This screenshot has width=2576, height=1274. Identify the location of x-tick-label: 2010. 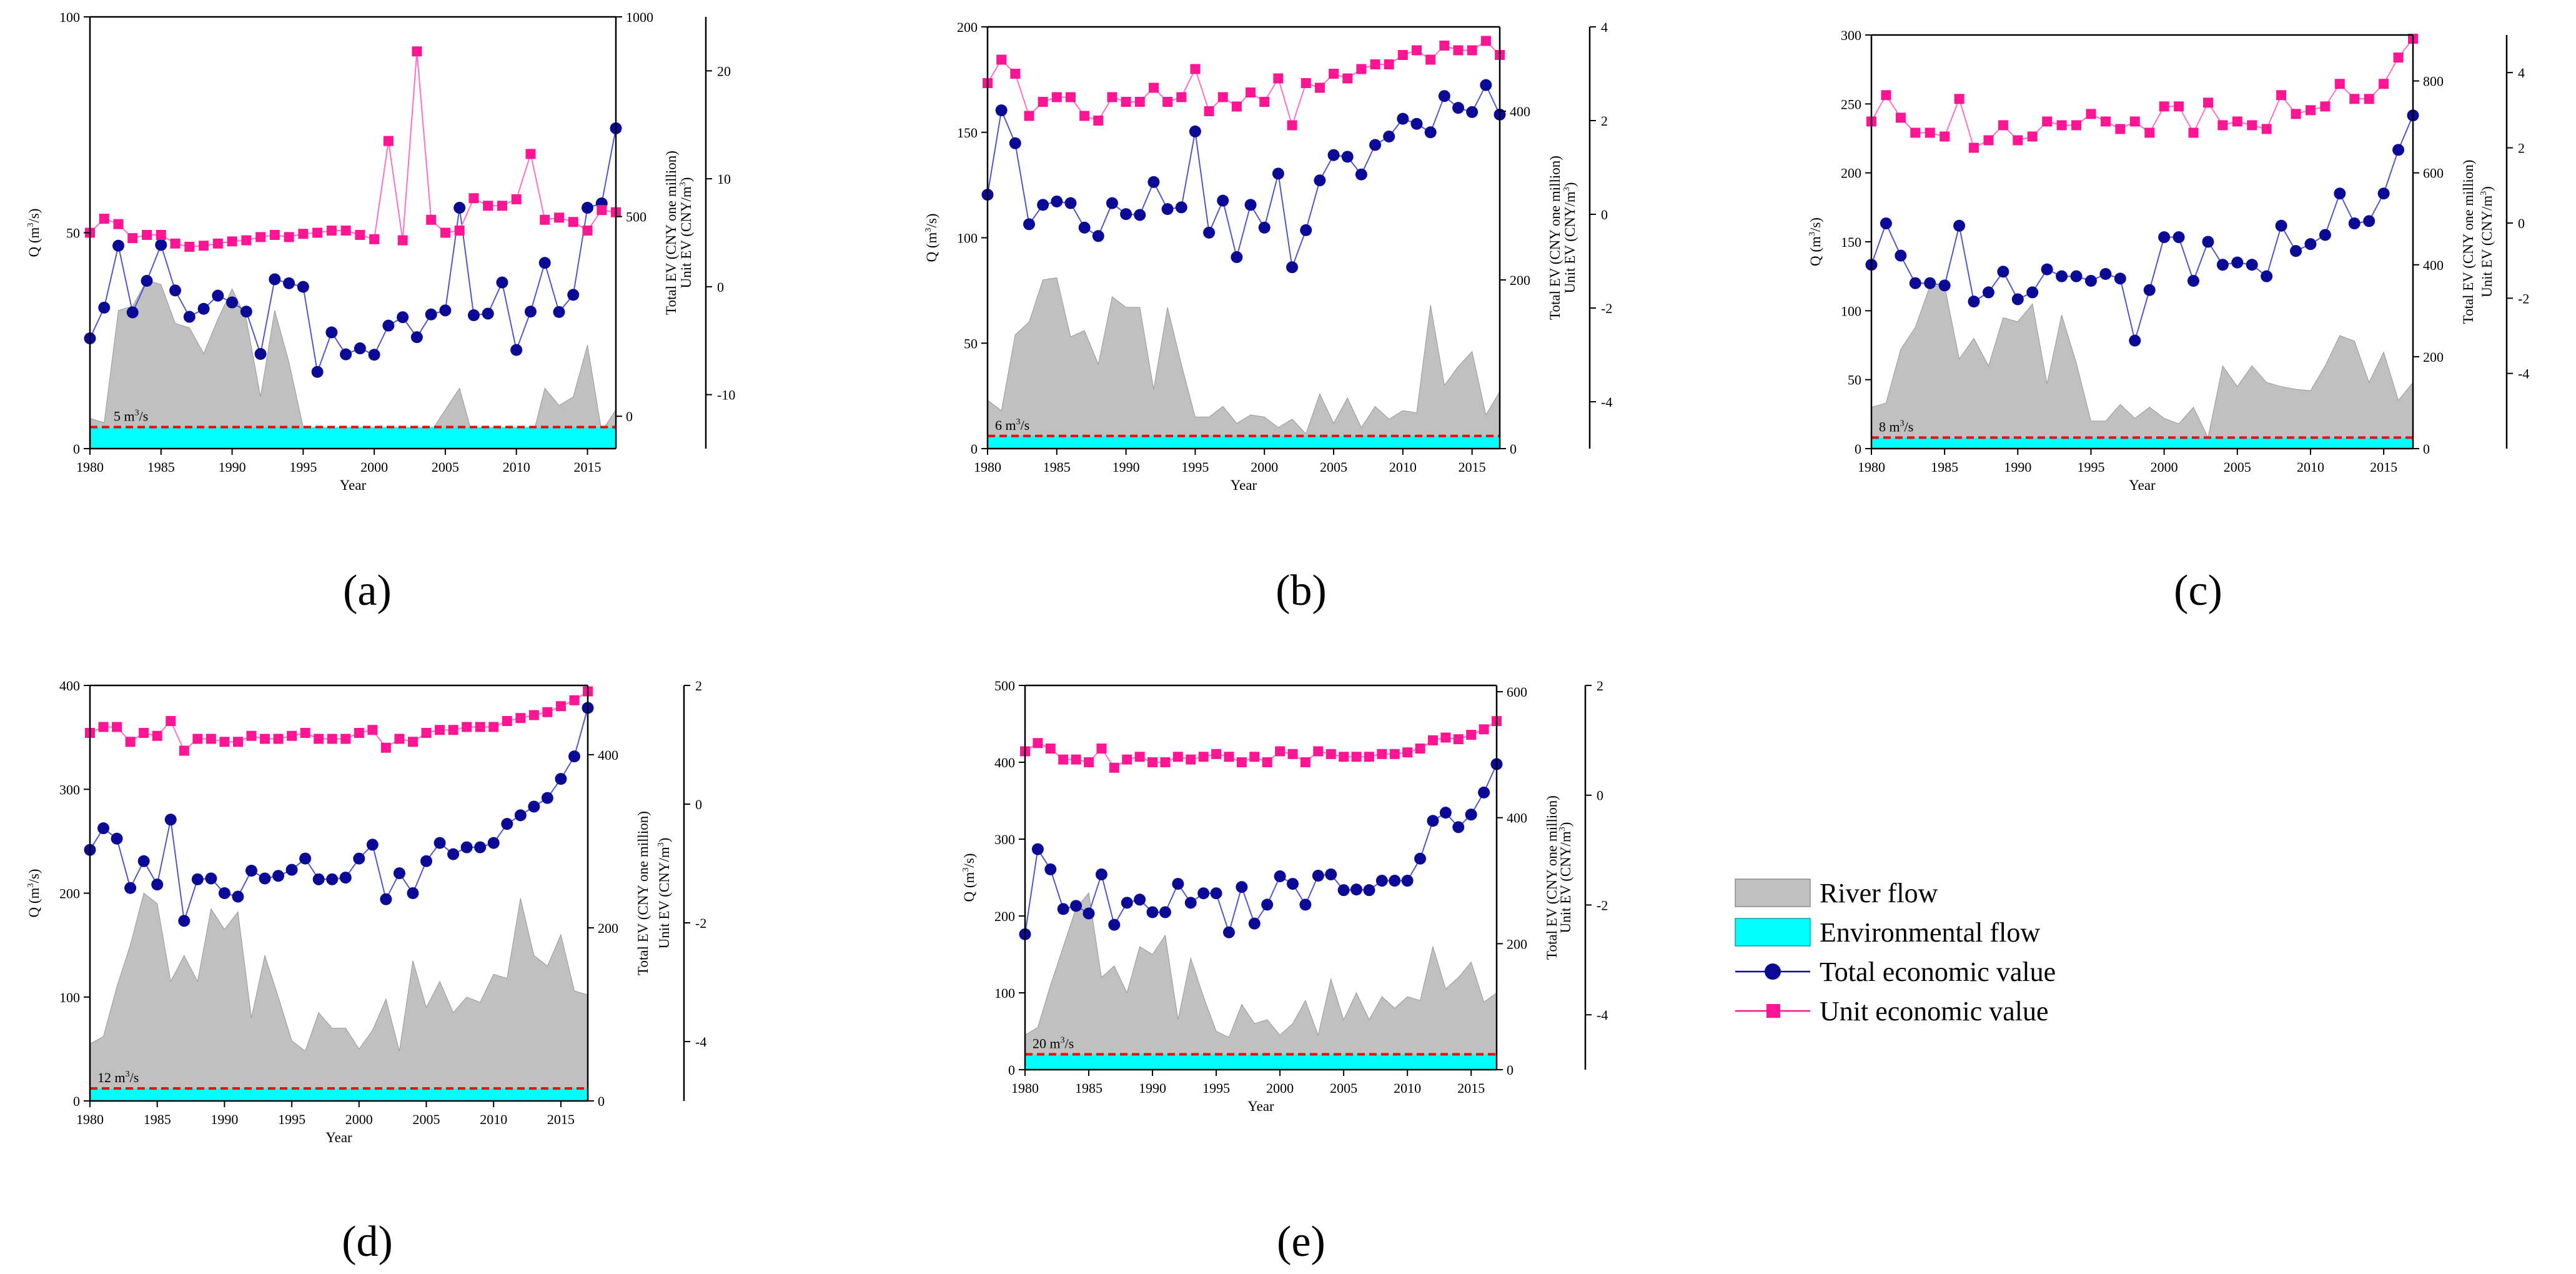
(1403, 467).